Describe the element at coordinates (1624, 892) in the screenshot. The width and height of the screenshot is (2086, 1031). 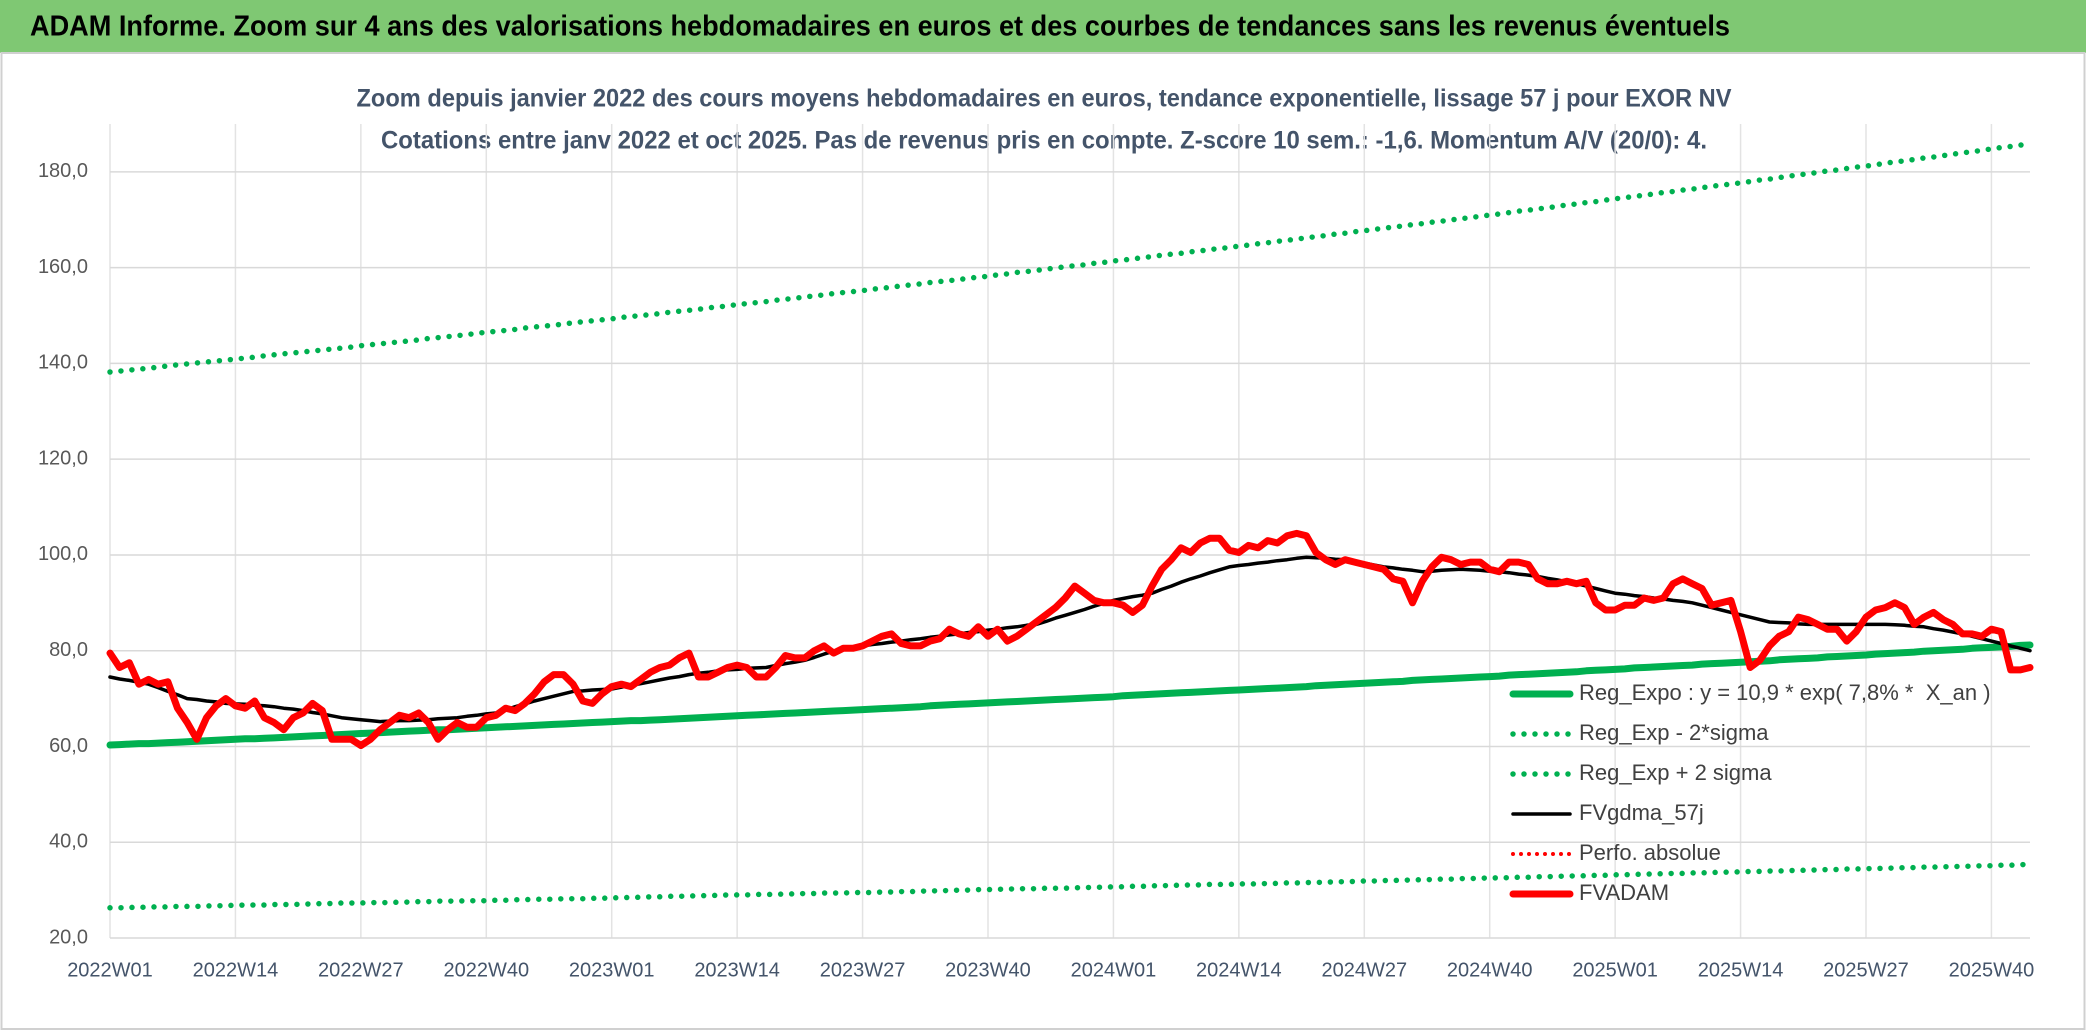
I see `legend-label: FVADAM` at that location.